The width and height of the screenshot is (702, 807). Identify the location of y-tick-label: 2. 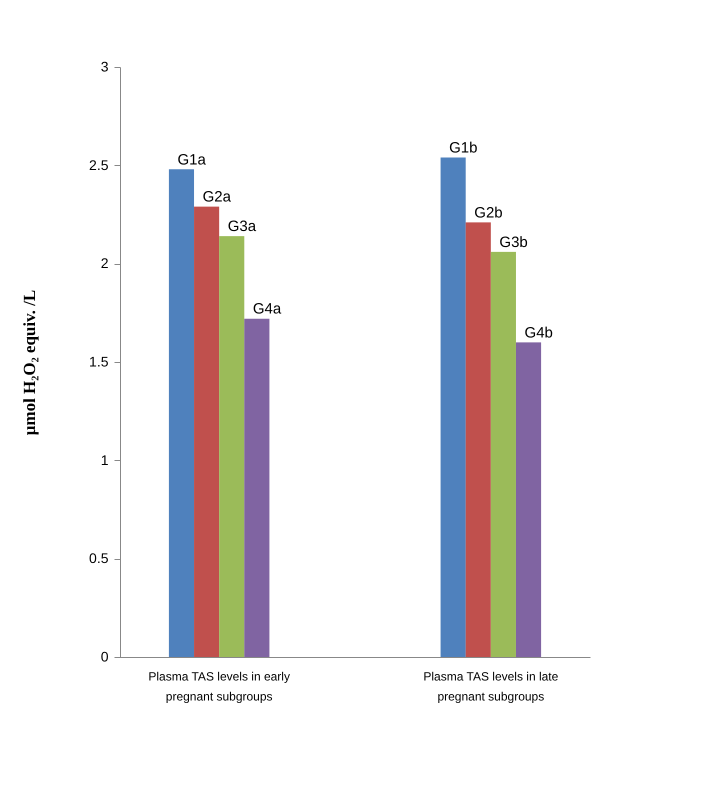
(104, 263).